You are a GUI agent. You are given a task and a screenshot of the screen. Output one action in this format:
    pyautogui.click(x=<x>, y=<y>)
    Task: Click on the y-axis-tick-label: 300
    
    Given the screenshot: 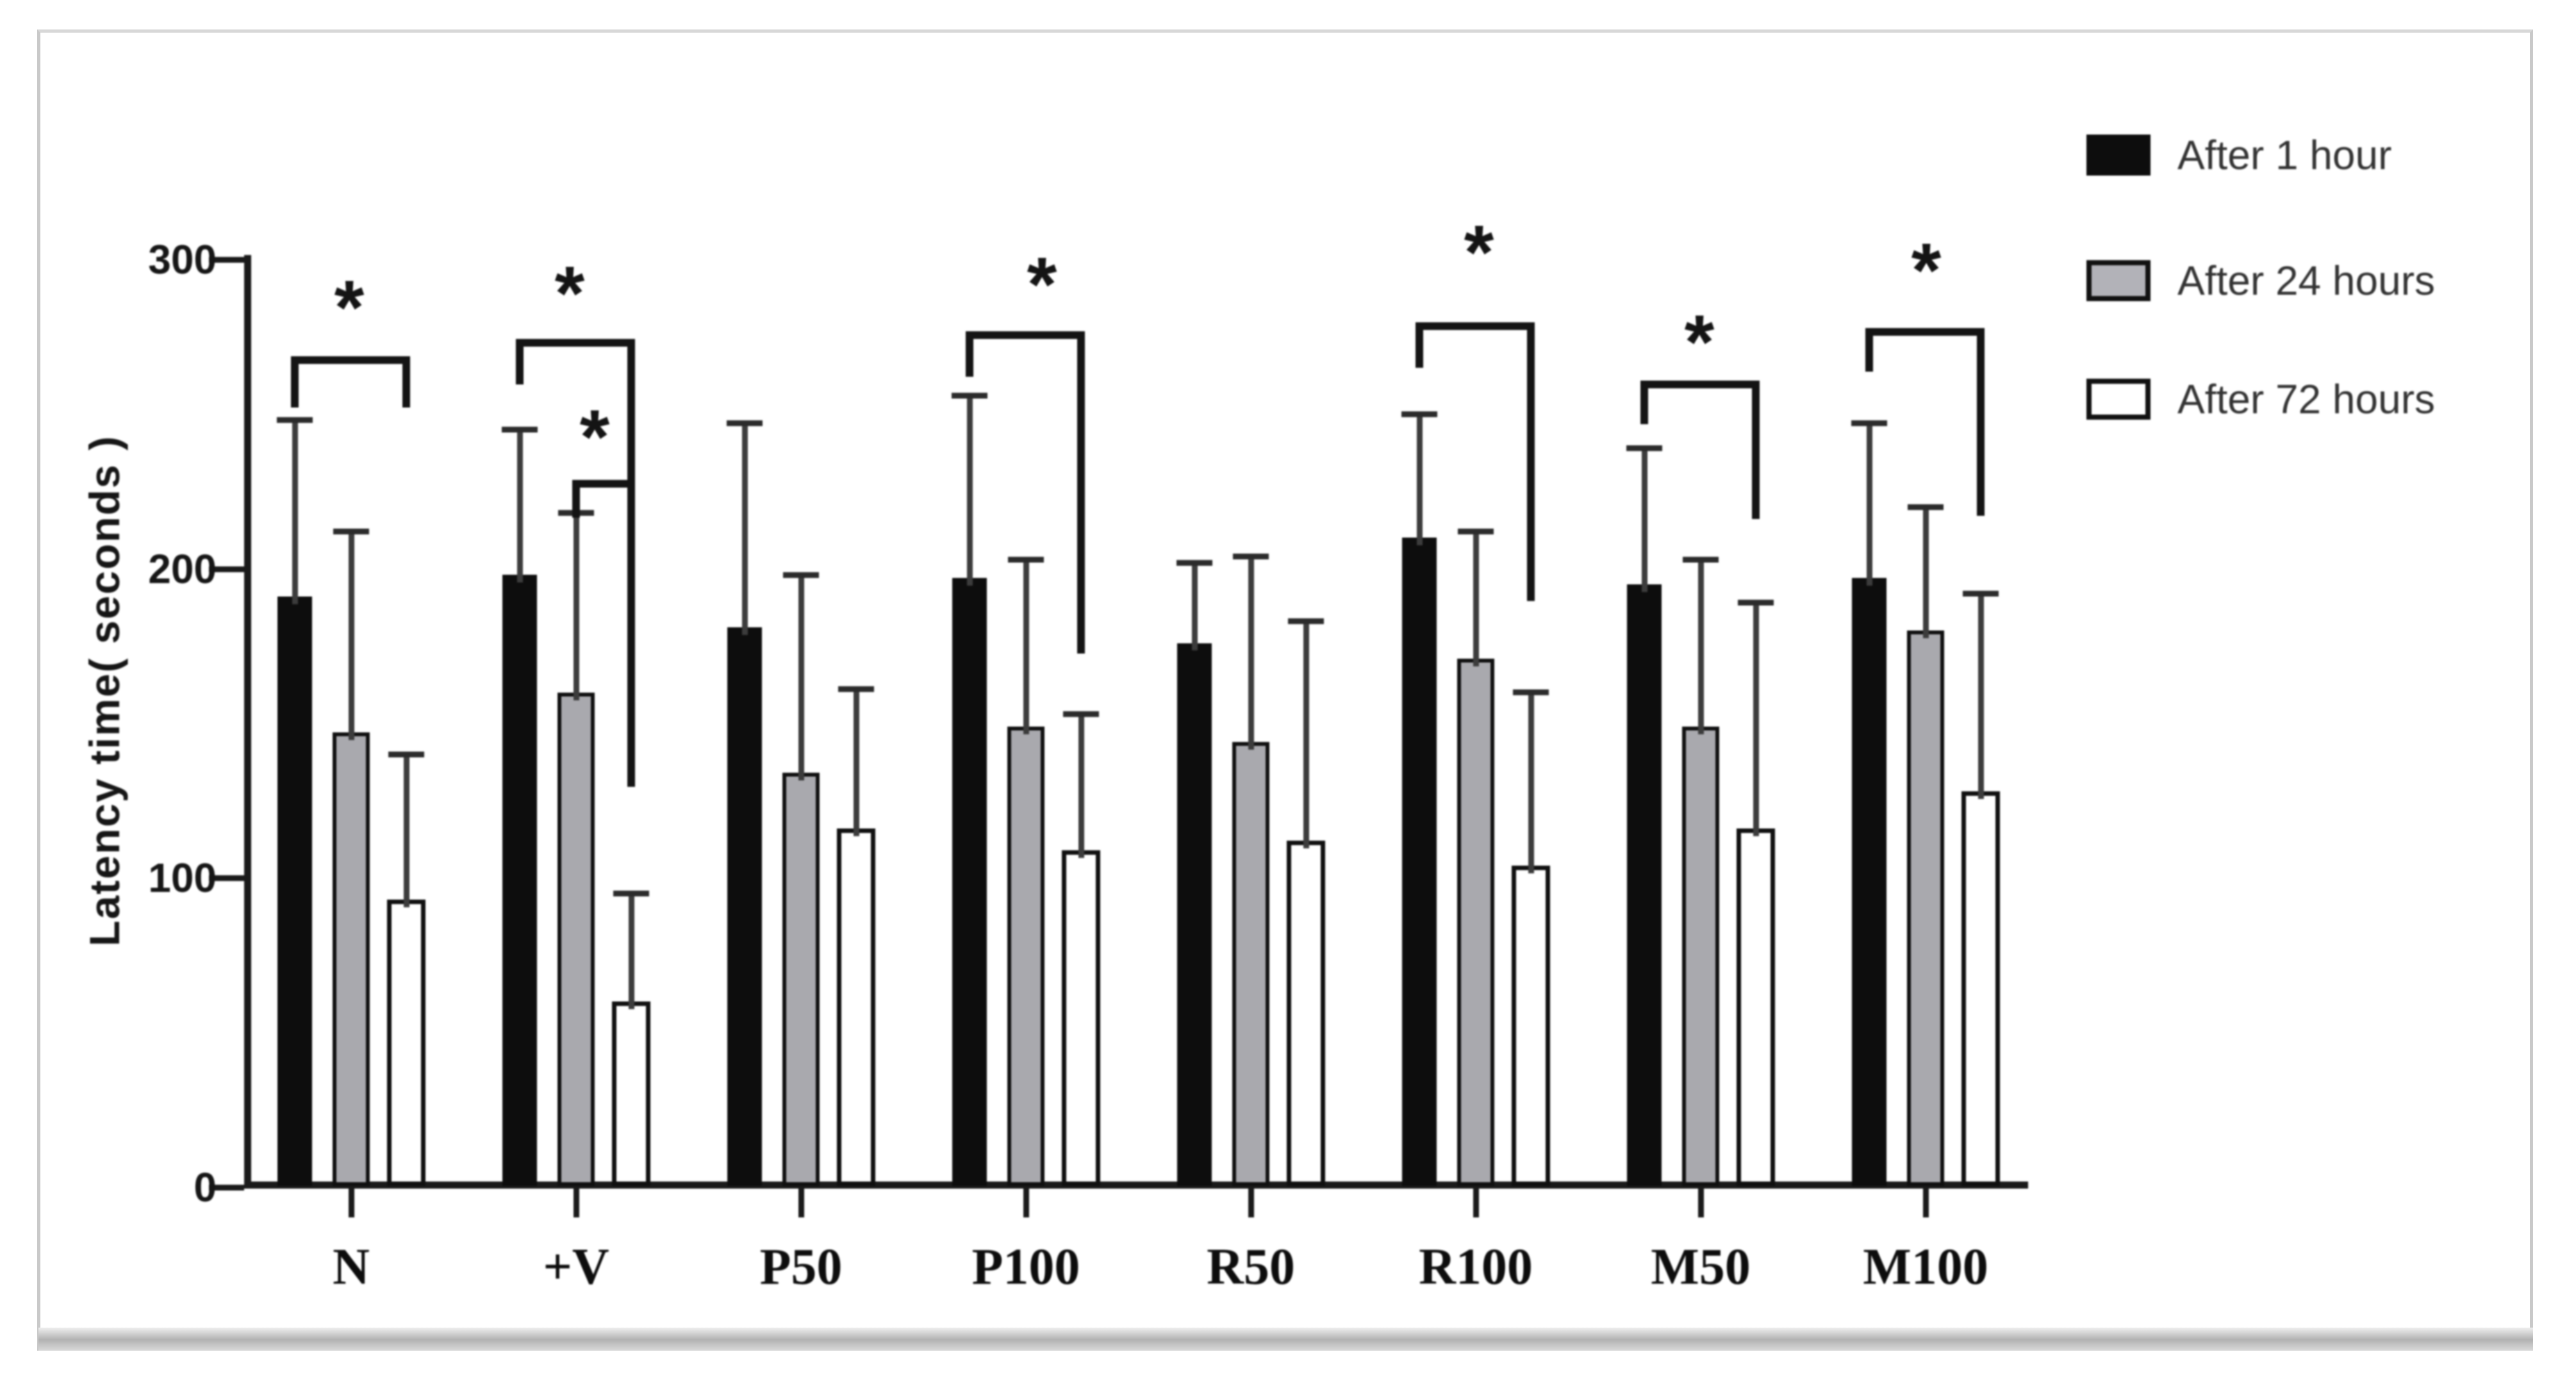 What is the action you would take?
    pyautogui.click(x=182, y=259)
    